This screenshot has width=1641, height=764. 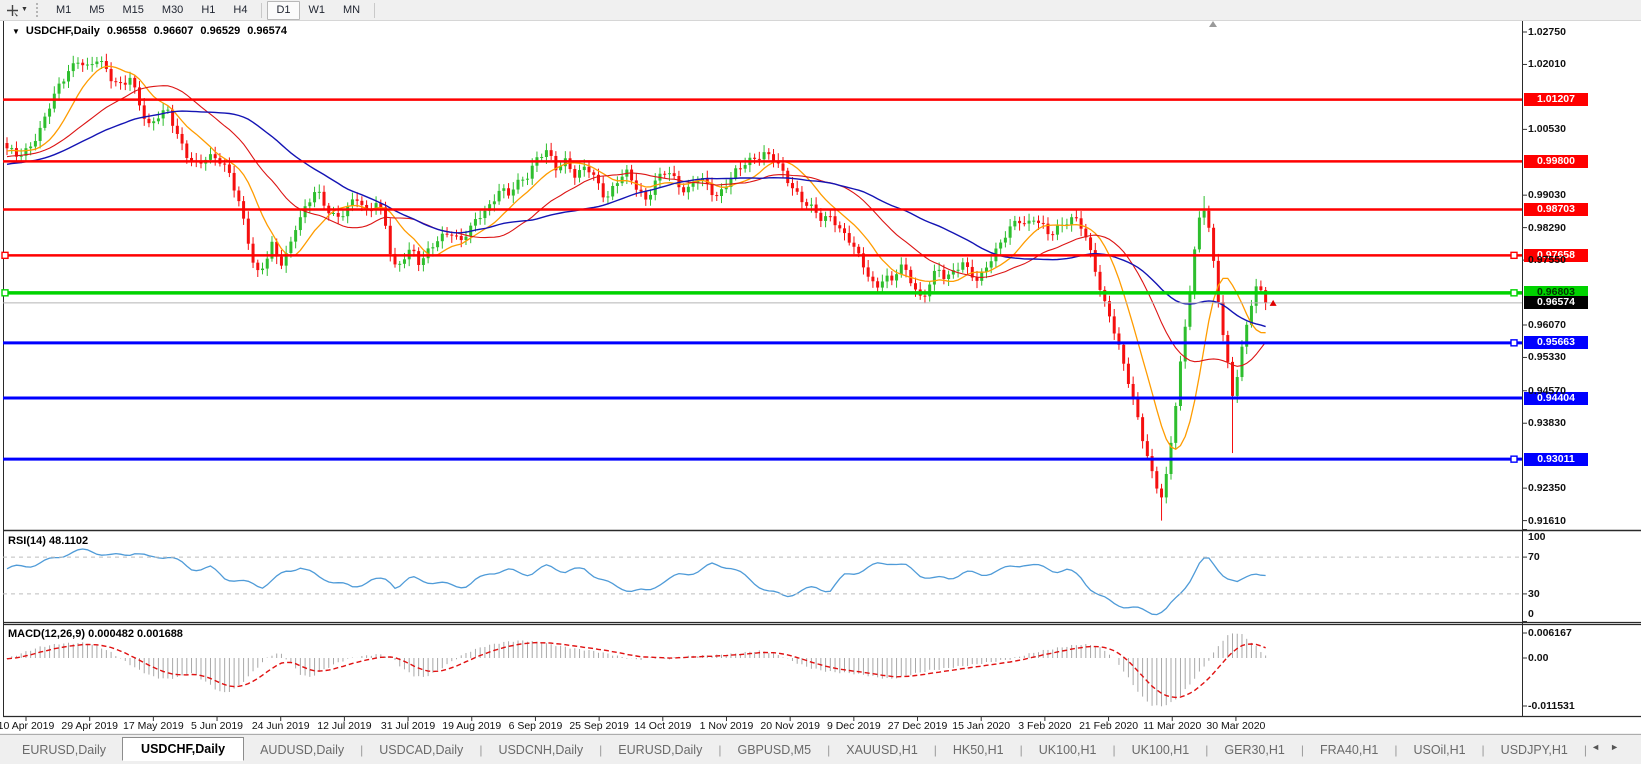 What do you see at coordinates (1556, 293) in the screenshot?
I see `hline-price-label: 0.96803` at bounding box center [1556, 293].